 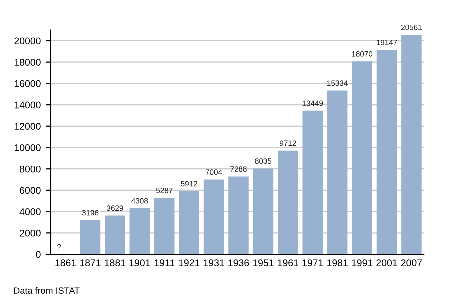 I want to click on x-tick-label: 1871, so click(x=90, y=263).